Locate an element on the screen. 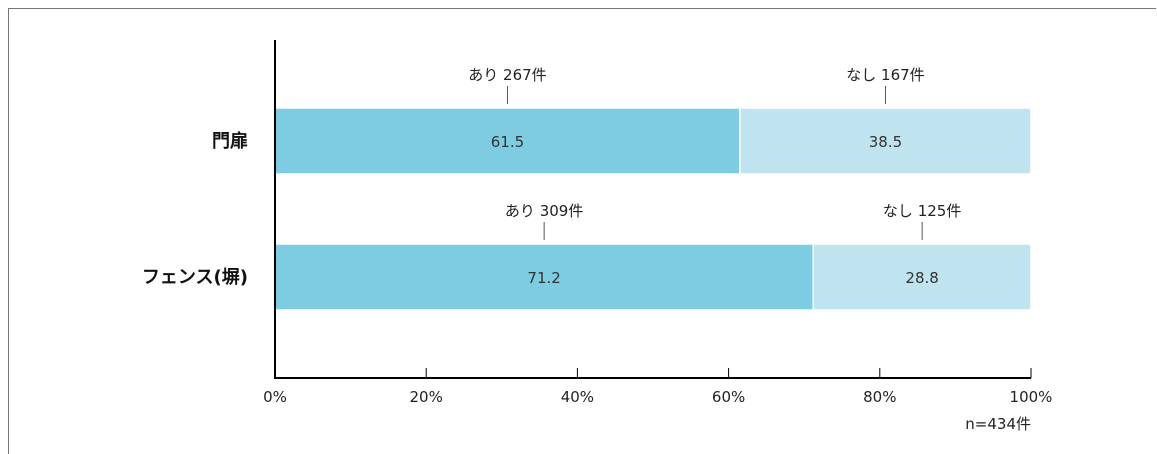 The width and height of the screenshot is (1157, 454). data-label: 71.2 is located at coordinates (543, 278).